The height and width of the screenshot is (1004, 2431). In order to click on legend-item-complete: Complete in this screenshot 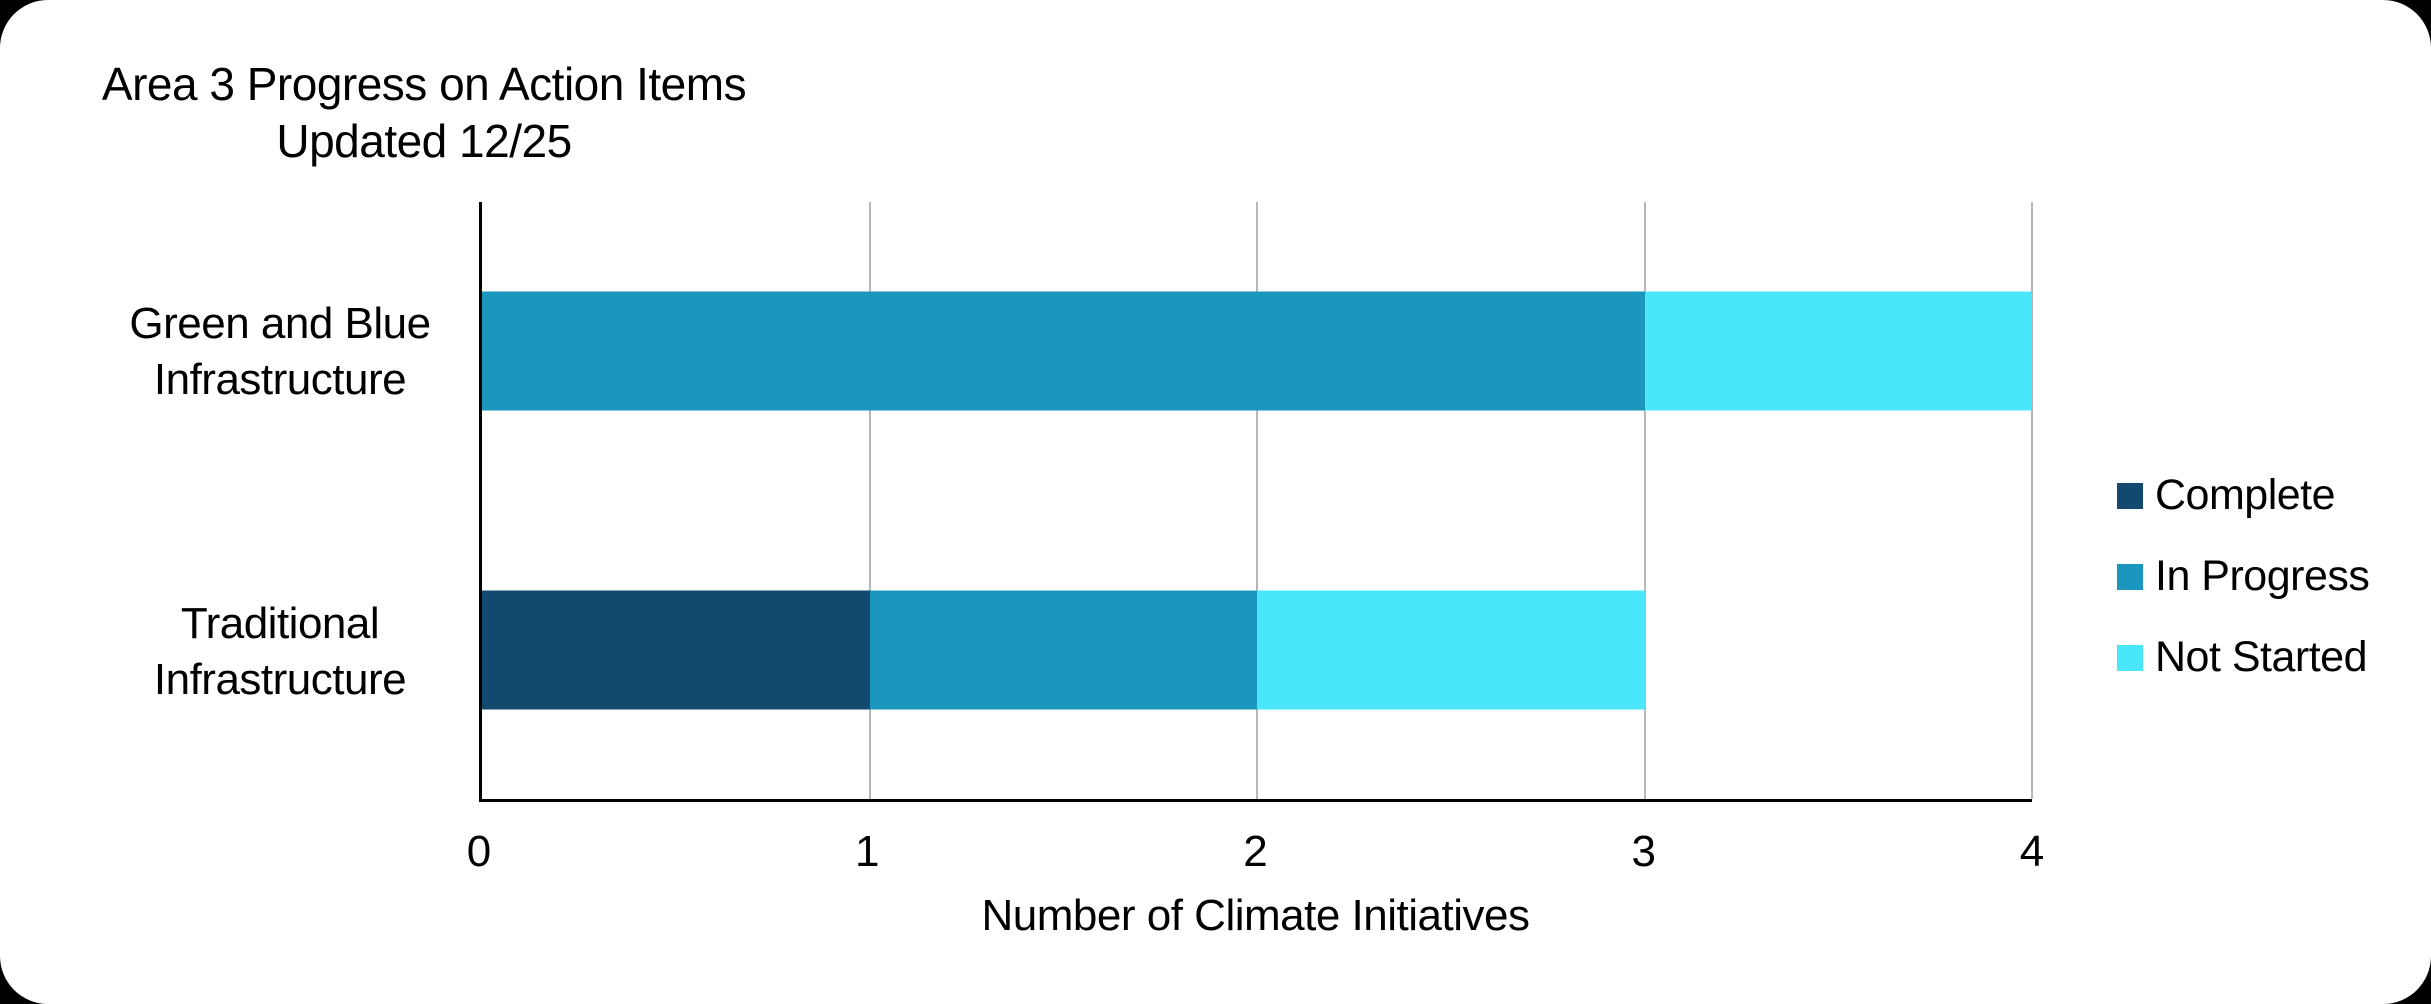, I will do `click(2243, 495)`.